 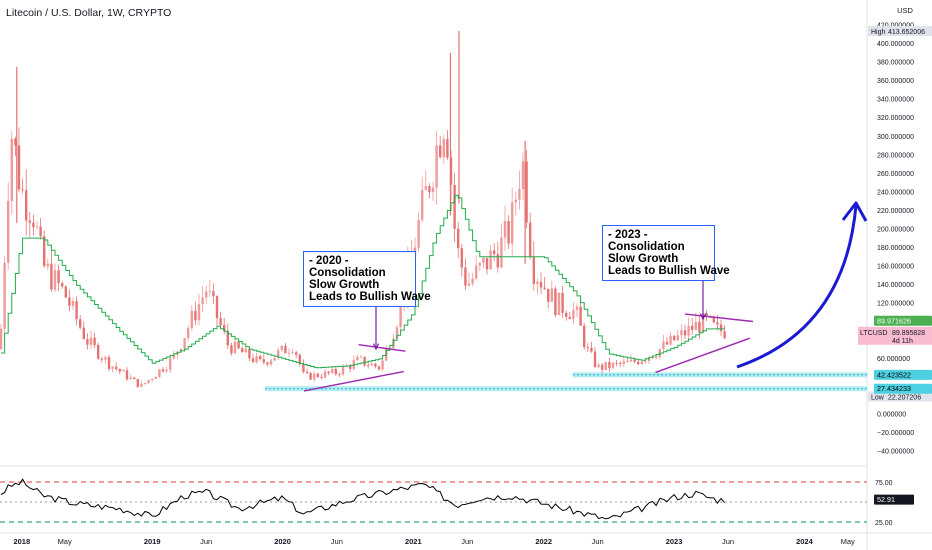 What do you see at coordinates (703, 317) in the screenshot?
I see `annotation-2023-arrow-head` at bounding box center [703, 317].